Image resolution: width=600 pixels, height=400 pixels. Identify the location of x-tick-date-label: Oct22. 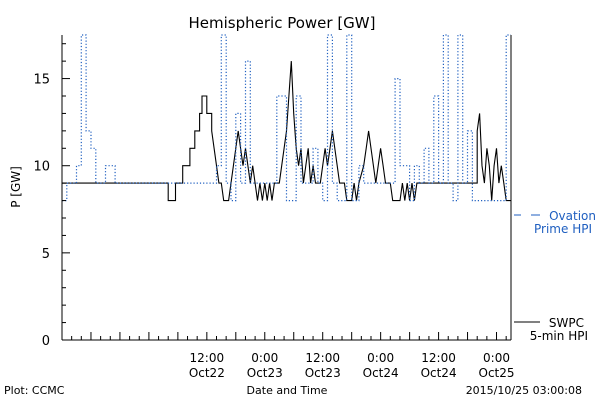
(207, 373).